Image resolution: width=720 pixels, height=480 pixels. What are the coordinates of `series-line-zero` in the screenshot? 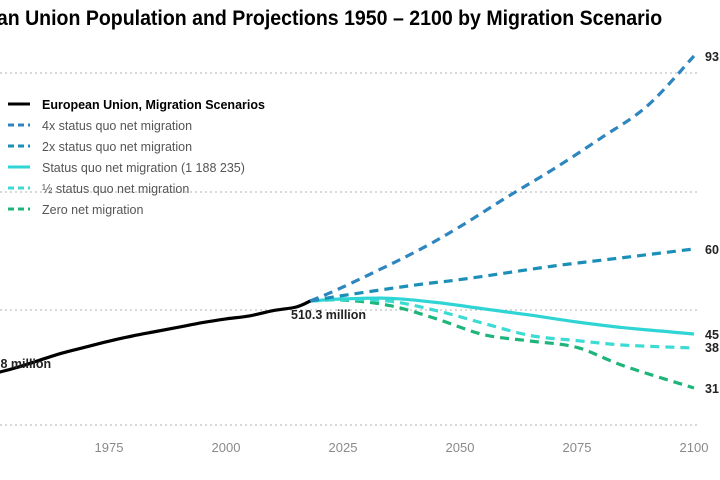 It's located at (502, 344).